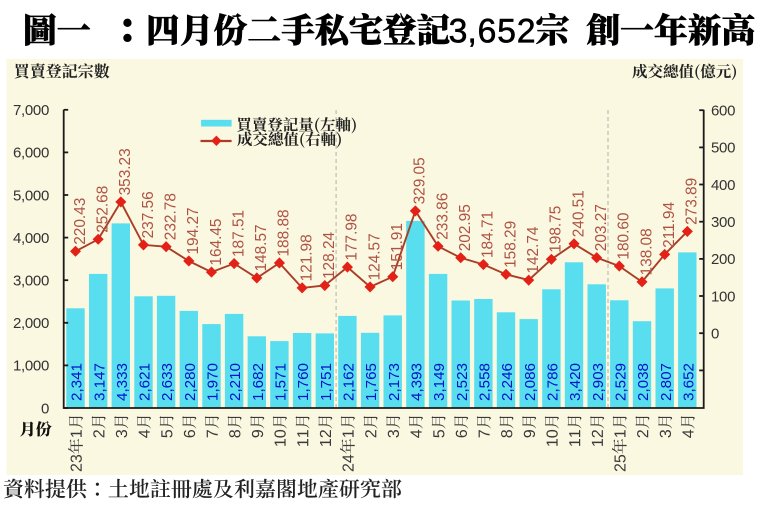 The width and height of the screenshot is (768, 505). Describe the element at coordinates (723, 222) in the screenshot. I see `svg-text: 300` at that location.